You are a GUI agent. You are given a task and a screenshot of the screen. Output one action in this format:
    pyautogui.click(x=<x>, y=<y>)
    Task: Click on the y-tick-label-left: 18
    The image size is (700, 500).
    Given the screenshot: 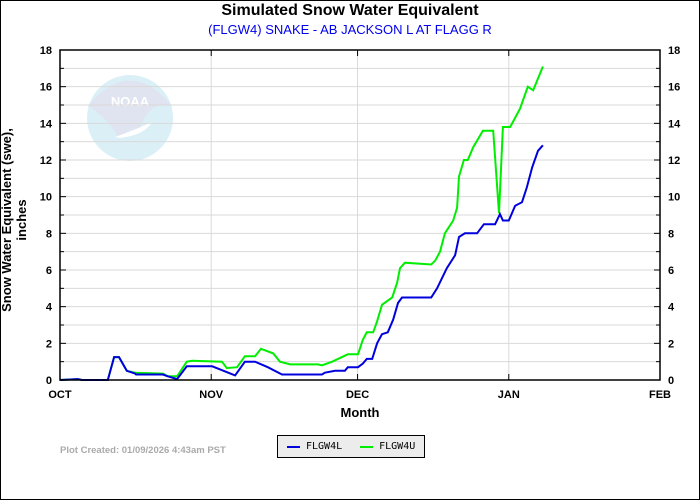 What is the action you would take?
    pyautogui.click(x=46, y=51)
    